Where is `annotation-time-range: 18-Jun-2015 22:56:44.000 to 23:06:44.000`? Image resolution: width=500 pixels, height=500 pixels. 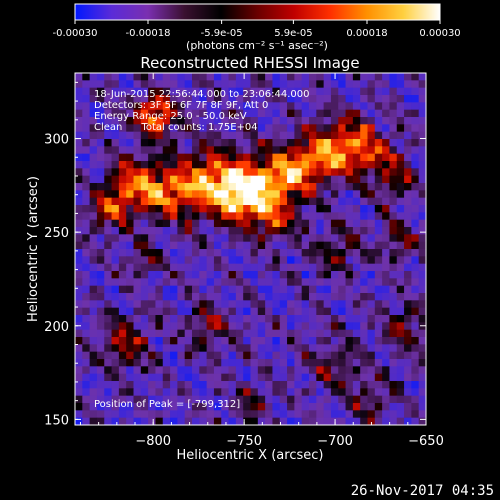 annotation-time-range: 18-Jun-2015 22:56:44.000 to 23:06:44.000 is located at coordinates (202, 94).